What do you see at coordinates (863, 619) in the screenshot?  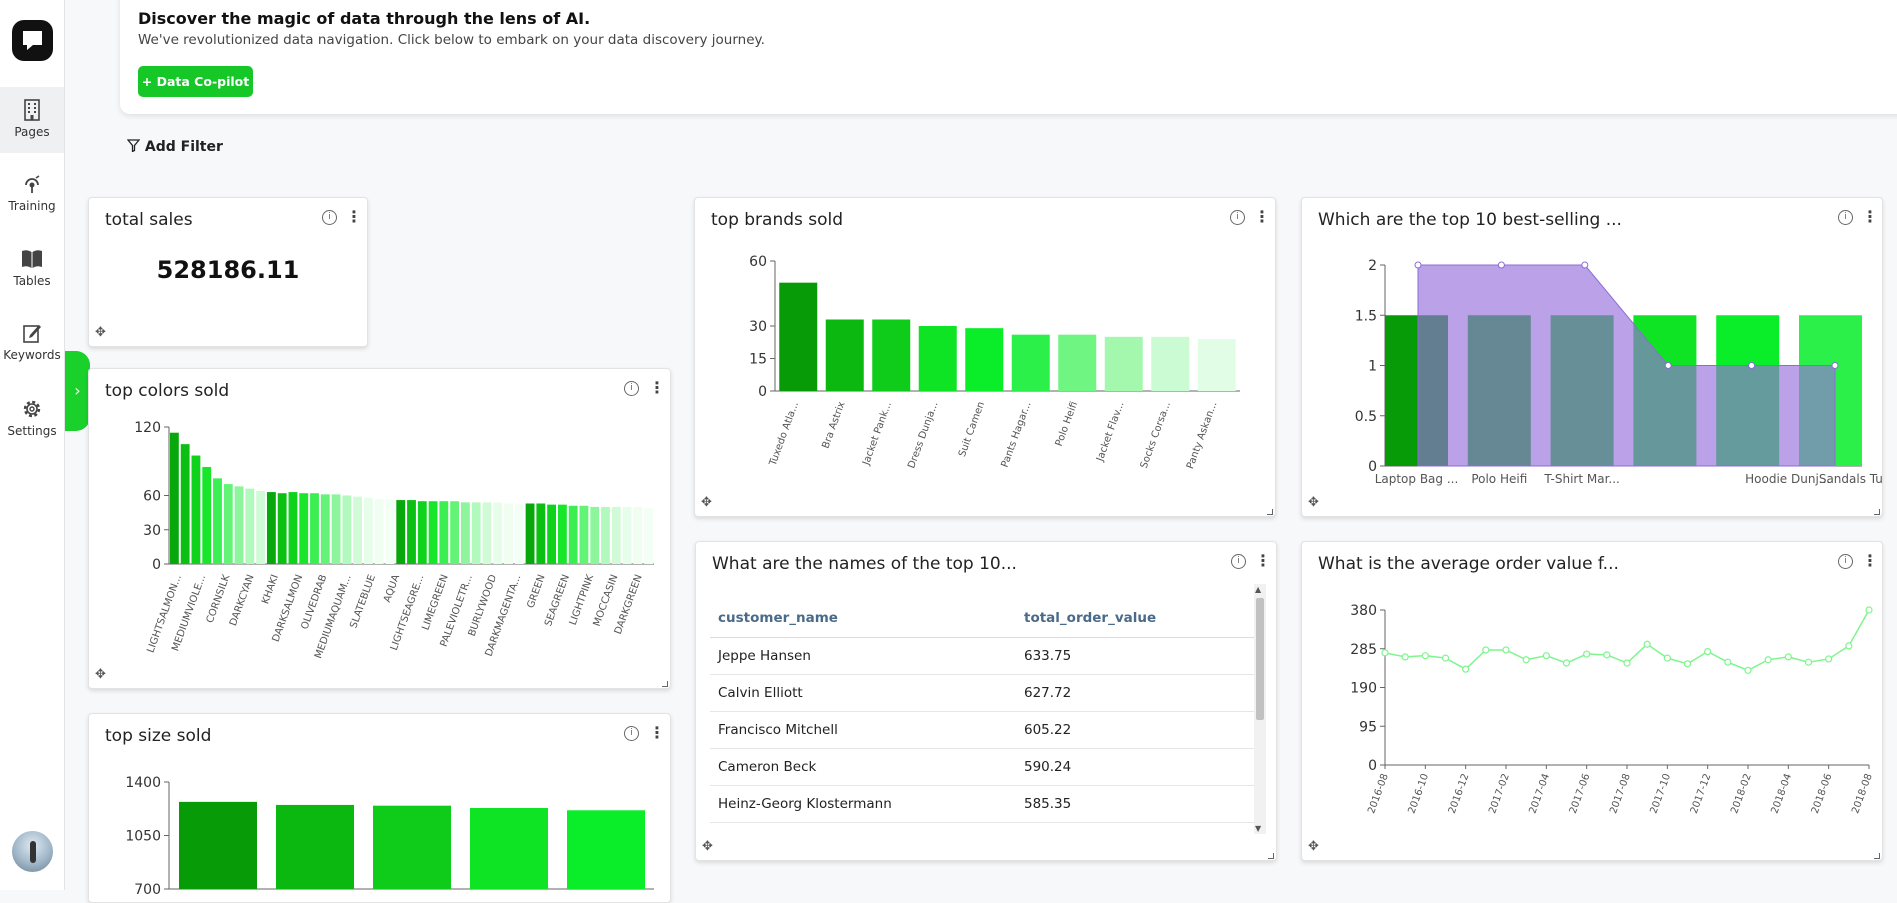 I see `column-header: customer_name` at bounding box center [863, 619].